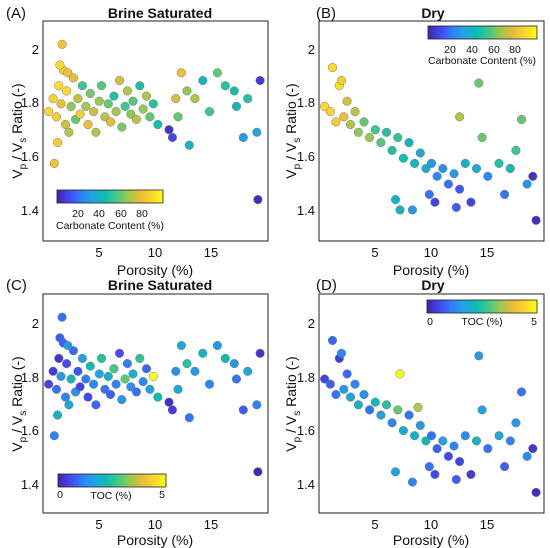 The image size is (550, 548). Describe the element at coordinates (326, 285) in the screenshot. I see `panel-d-letter: (D)` at that location.